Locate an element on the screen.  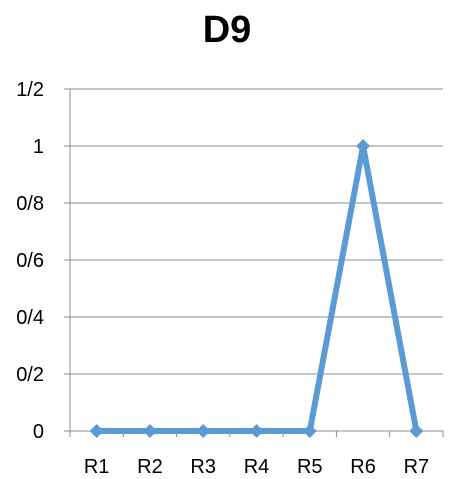
x-tick-label: R7 is located at coordinates (417, 467).